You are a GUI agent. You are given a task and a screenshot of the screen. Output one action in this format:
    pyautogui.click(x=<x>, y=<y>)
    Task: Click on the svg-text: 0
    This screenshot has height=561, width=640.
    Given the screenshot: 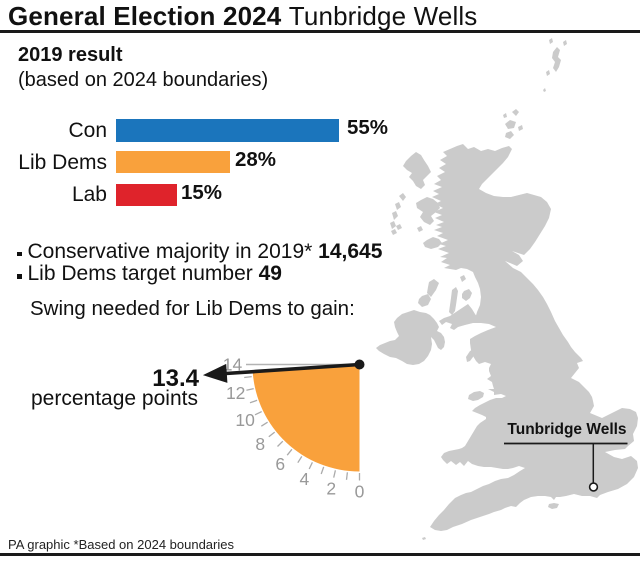 What is the action you would take?
    pyautogui.click(x=360, y=492)
    